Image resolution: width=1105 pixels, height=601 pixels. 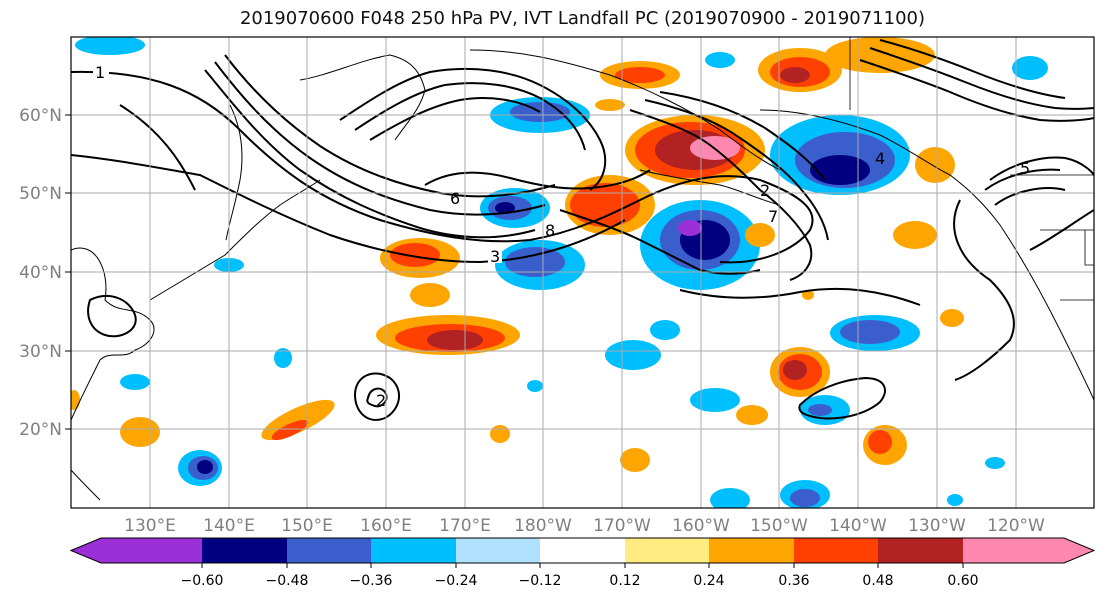 What do you see at coordinates (202, 581) in the screenshot?
I see `colorbar-tick-label: −0.60` at bounding box center [202, 581].